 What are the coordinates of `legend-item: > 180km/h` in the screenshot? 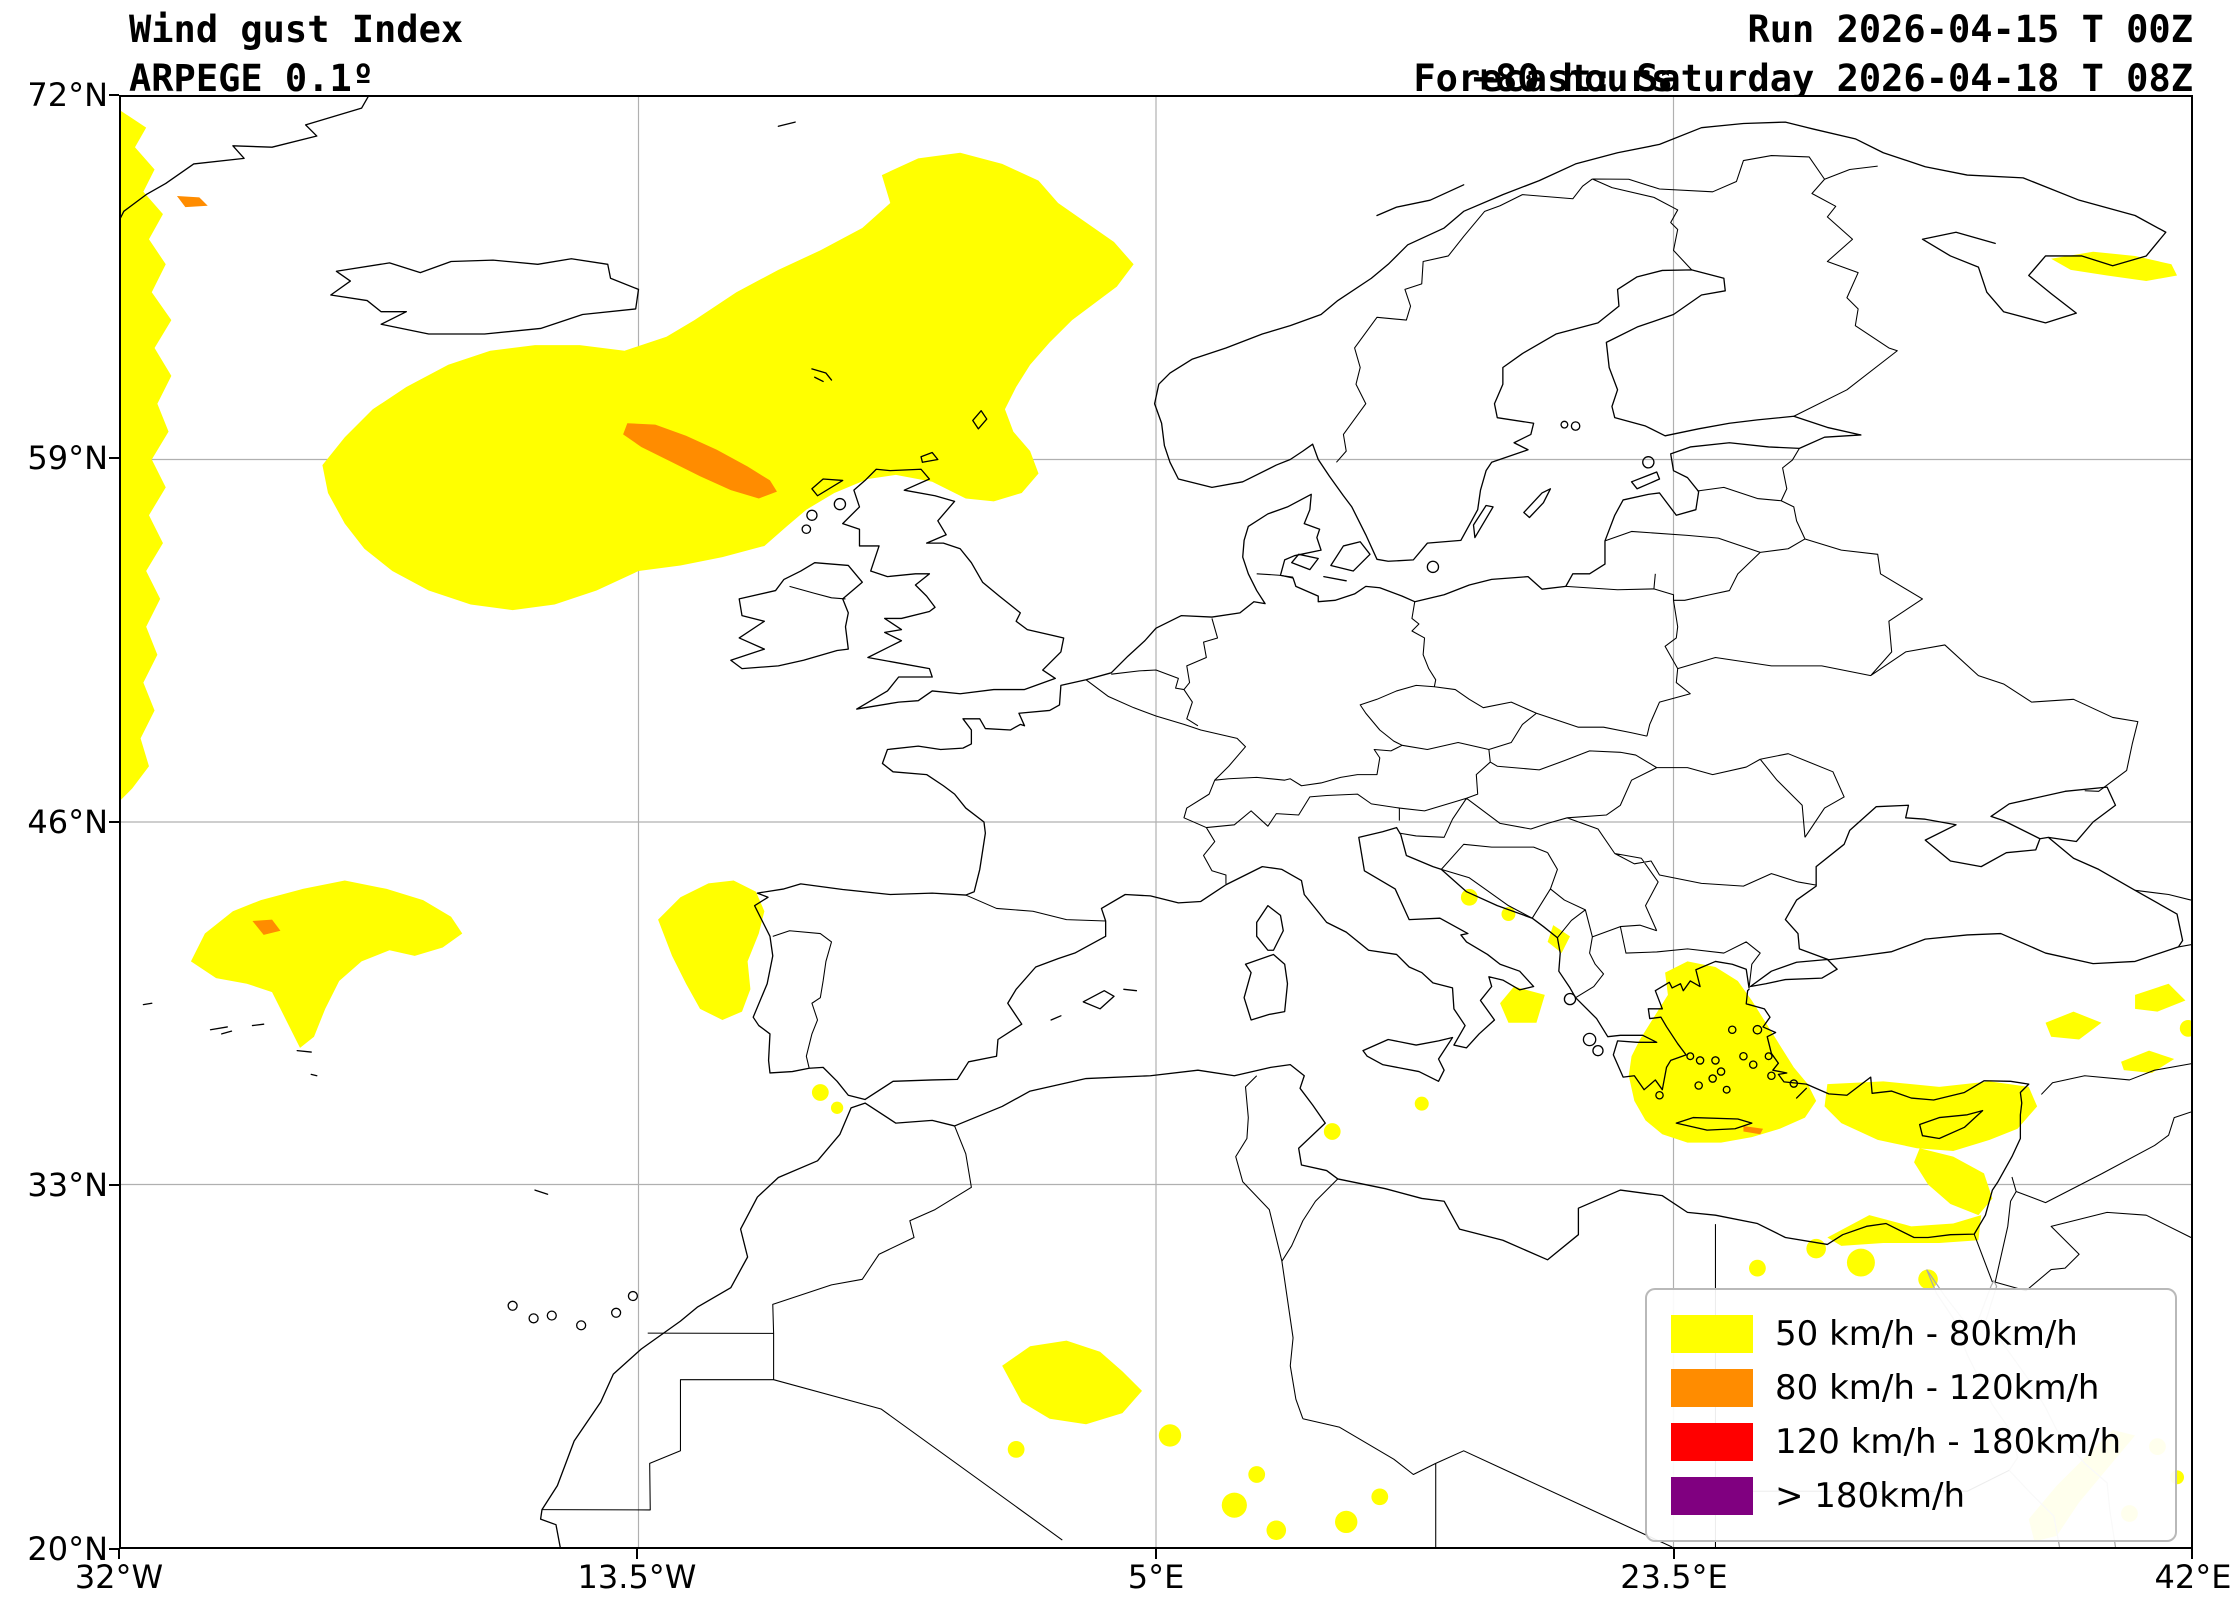 It's located at (1911, 1496).